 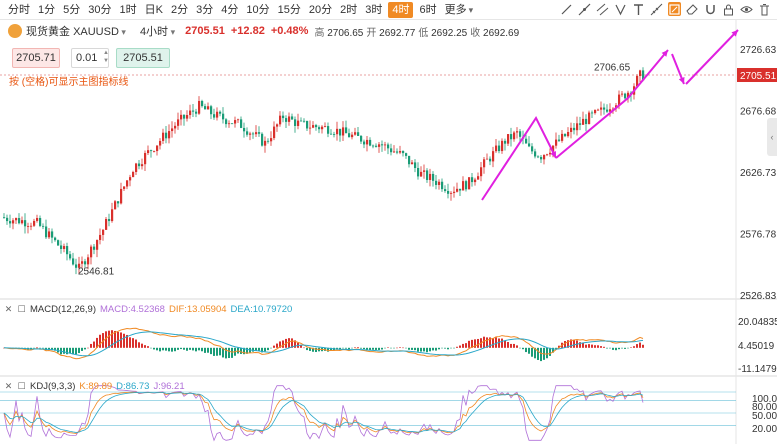 I want to click on timeframe-8: 4分, so click(x=230, y=9).